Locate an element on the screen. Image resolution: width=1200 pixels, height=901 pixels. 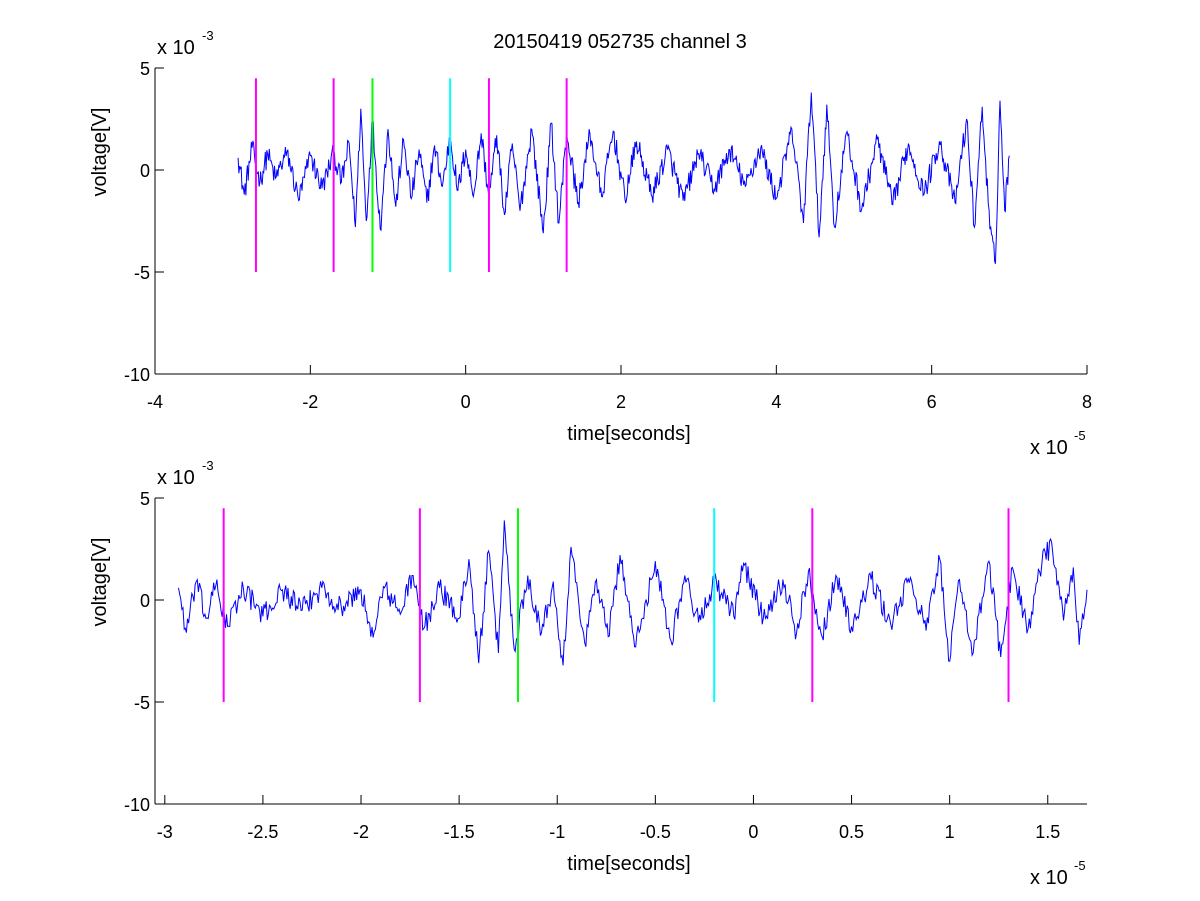
x-tick-label: 4 is located at coordinates (776, 402).